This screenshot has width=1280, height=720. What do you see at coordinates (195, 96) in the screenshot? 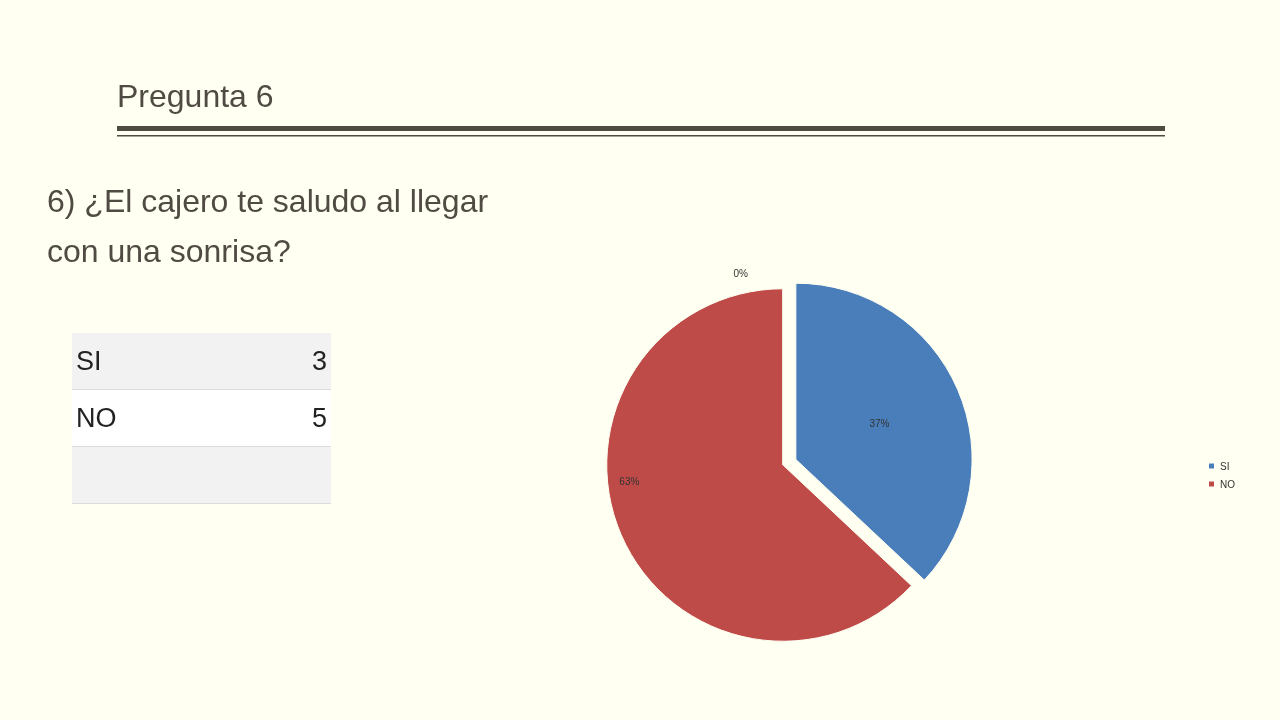
I see `text: Pregunta 6` at bounding box center [195, 96].